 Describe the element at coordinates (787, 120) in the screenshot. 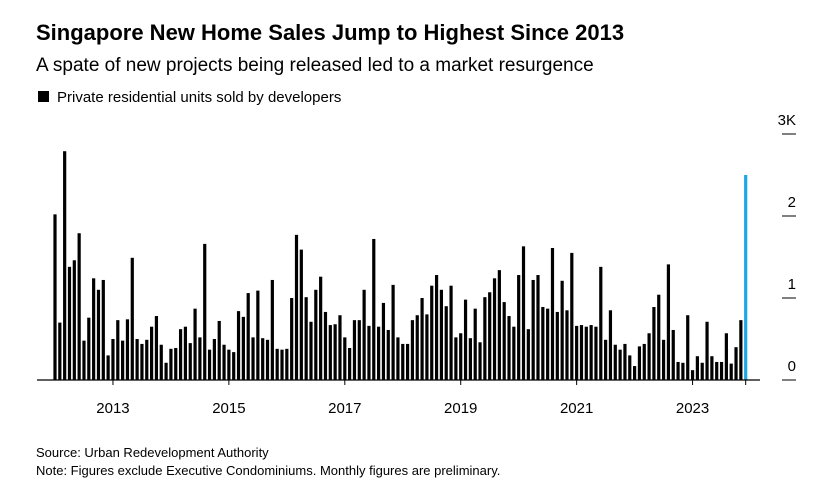

I see `y-tick-label: 3K` at that location.